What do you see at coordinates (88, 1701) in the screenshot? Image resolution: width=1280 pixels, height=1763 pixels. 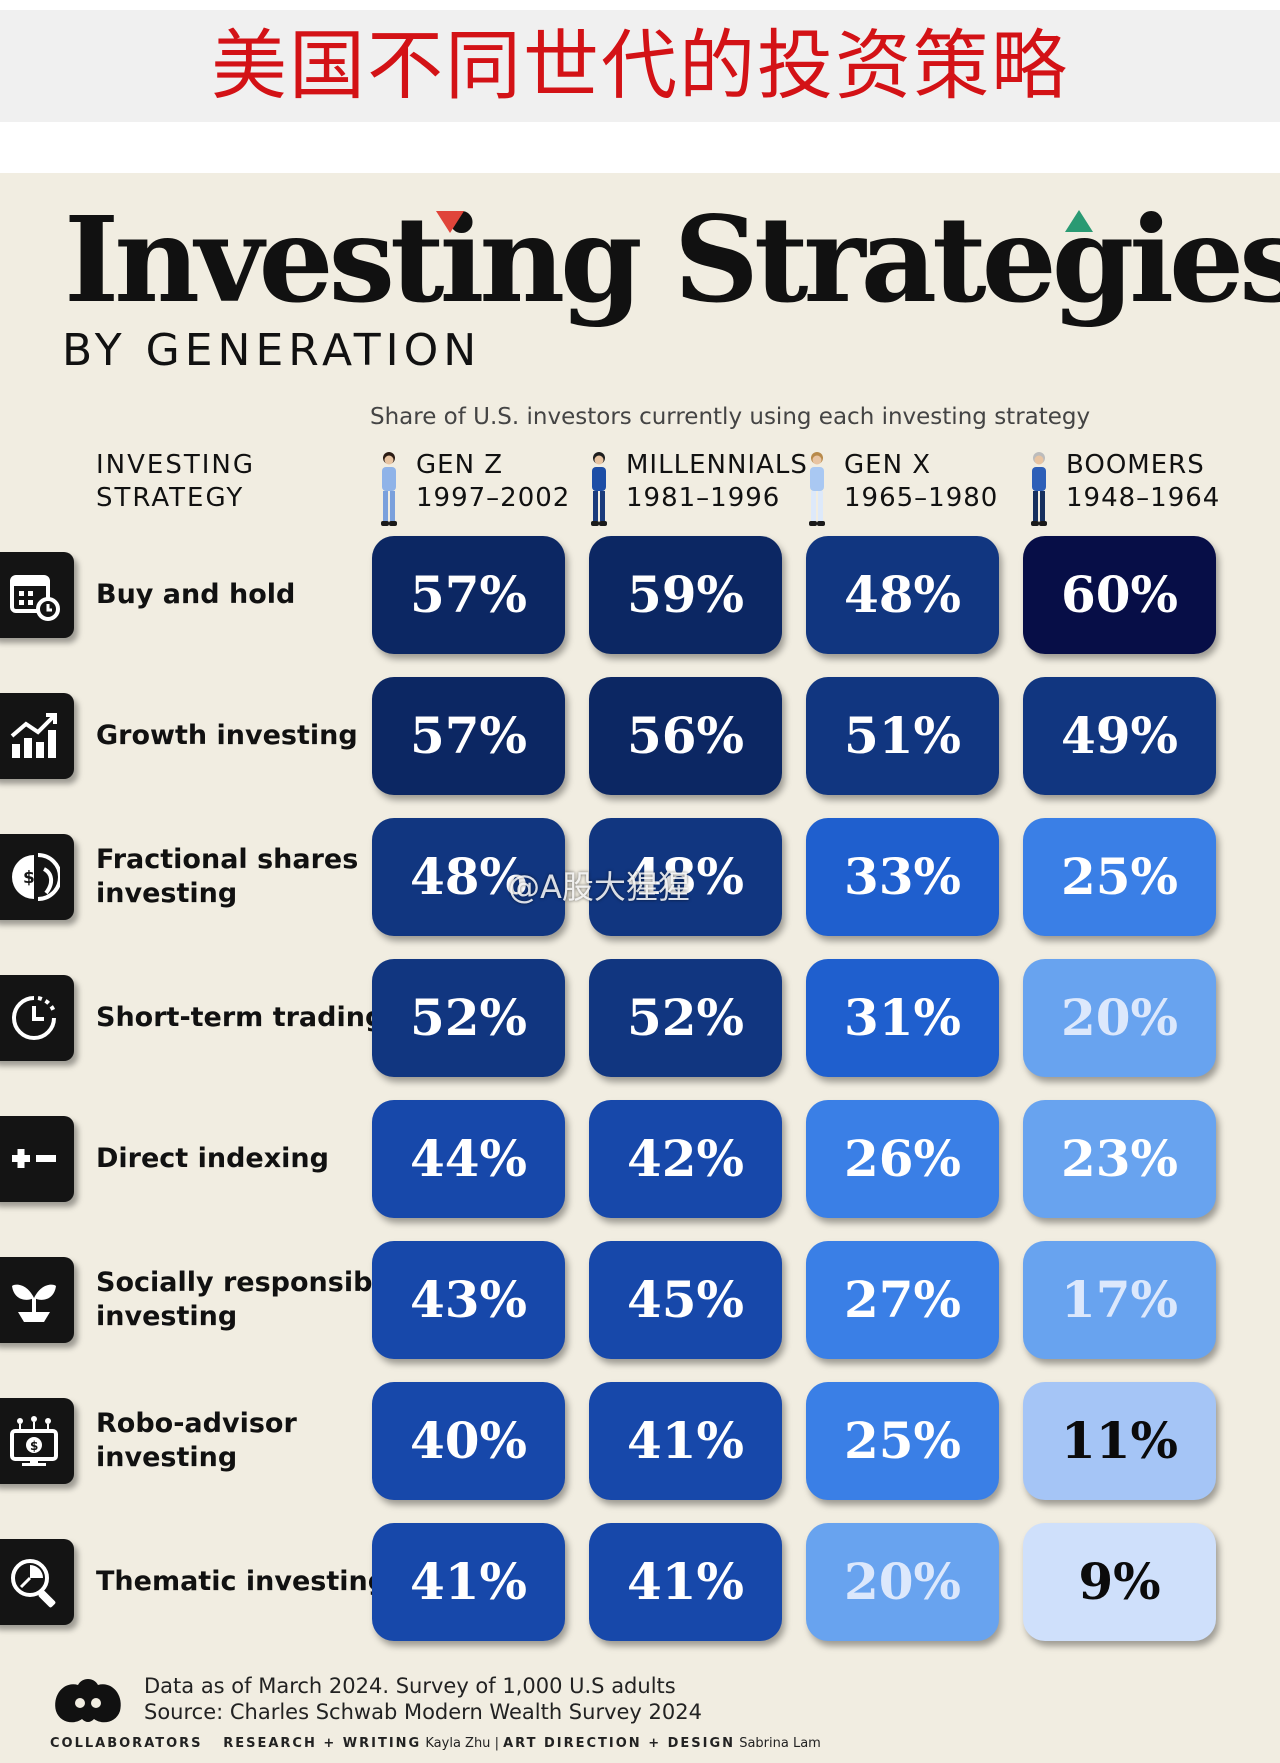 I see `collaborators-logo-icon` at bounding box center [88, 1701].